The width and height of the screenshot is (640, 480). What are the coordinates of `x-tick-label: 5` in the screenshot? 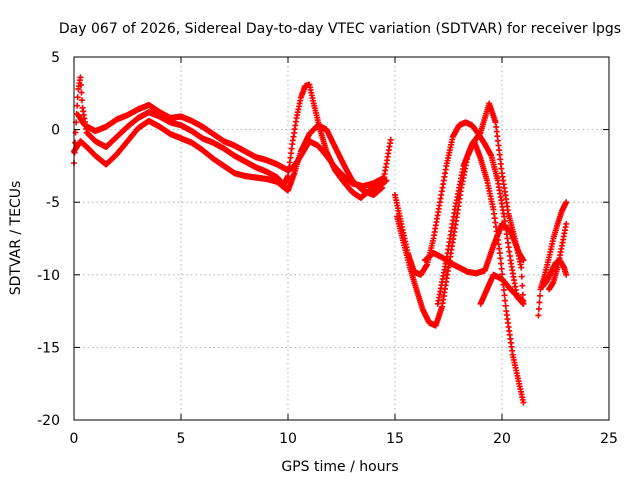 It's located at (181, 439).